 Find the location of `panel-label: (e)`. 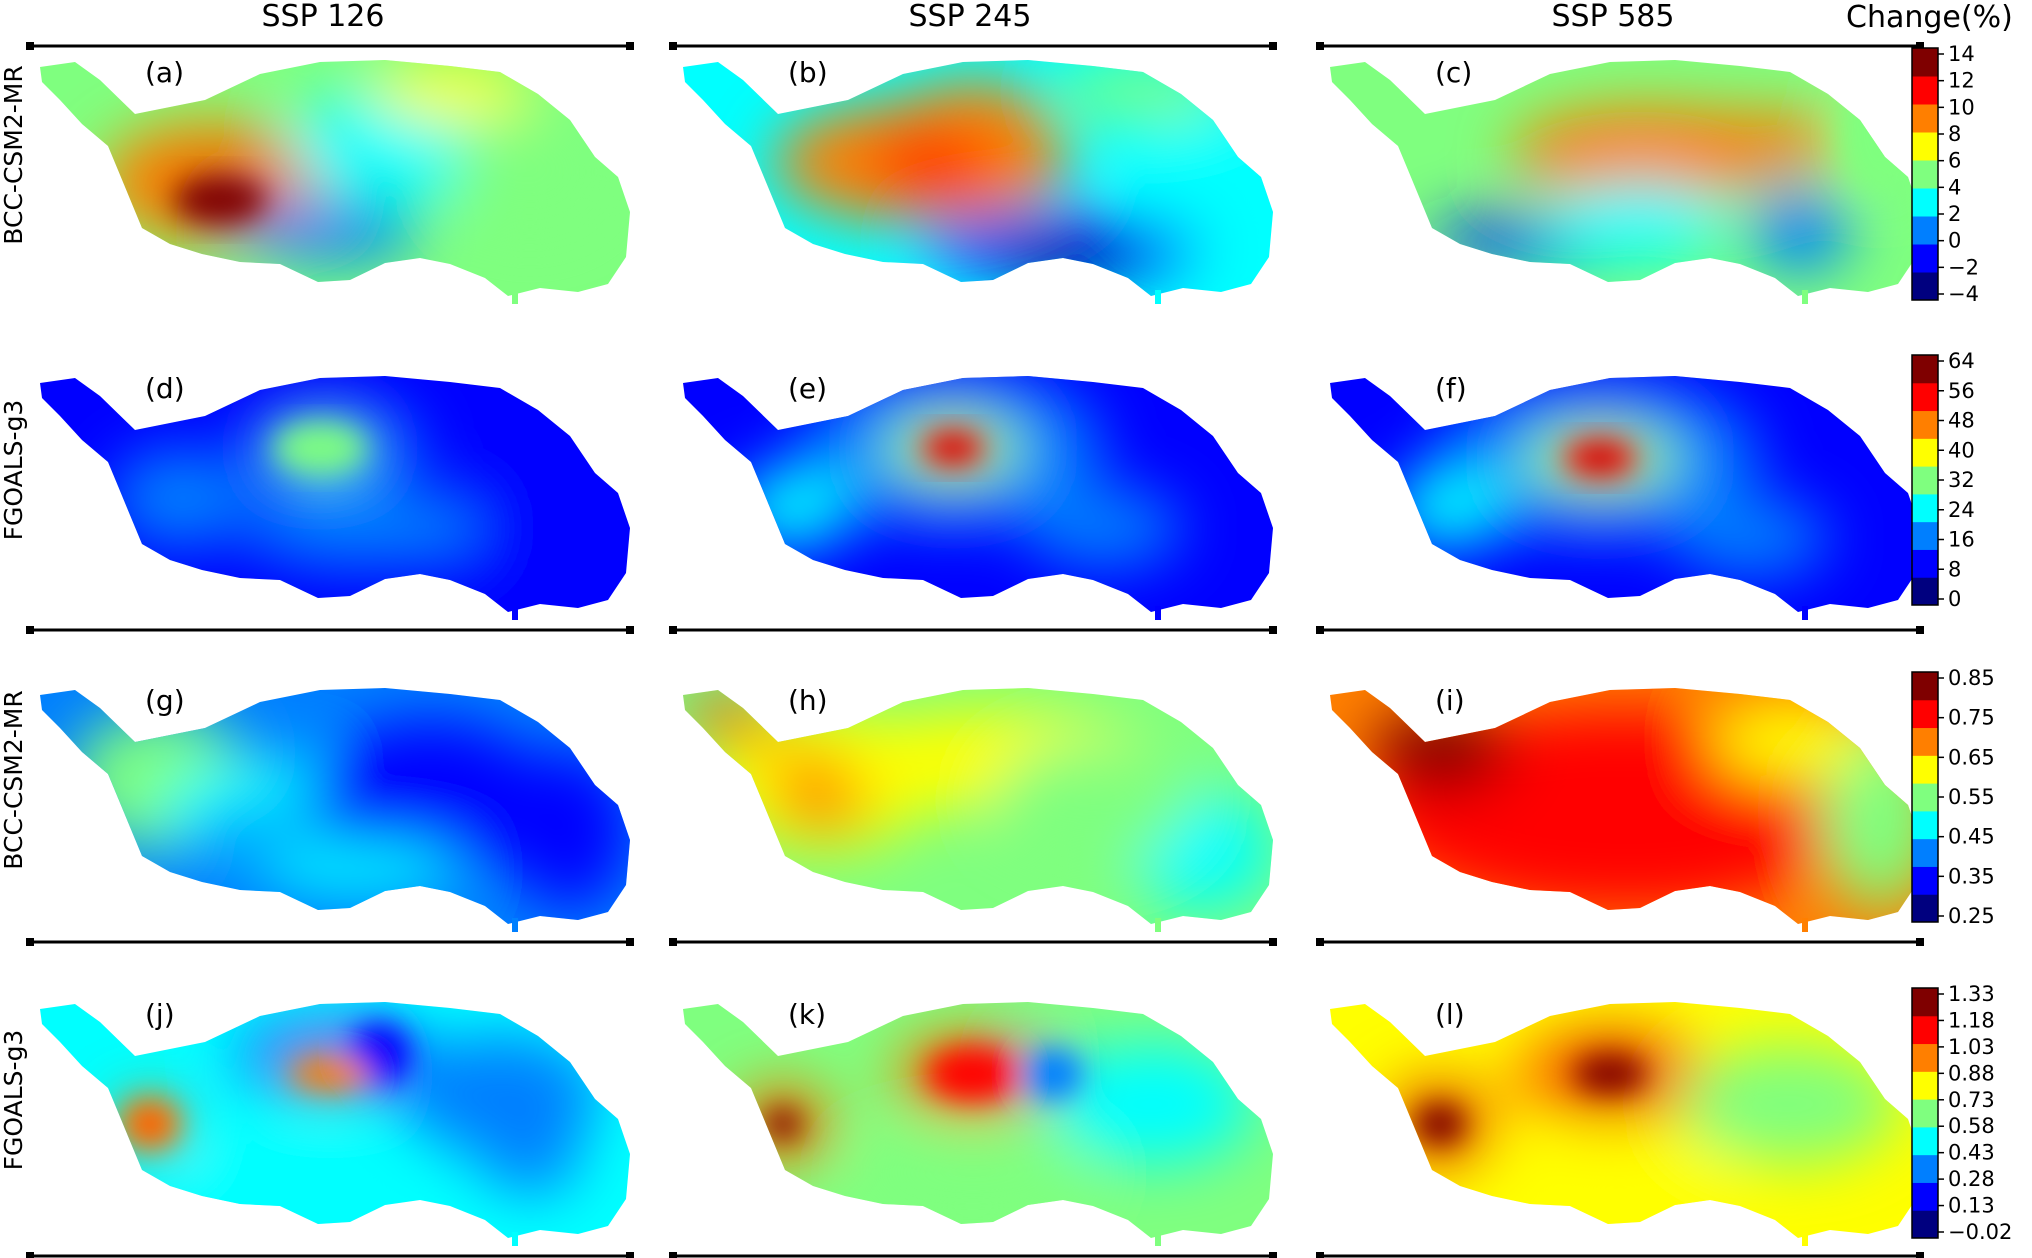

panel-label: (e) is located at coordinates (807, 388).